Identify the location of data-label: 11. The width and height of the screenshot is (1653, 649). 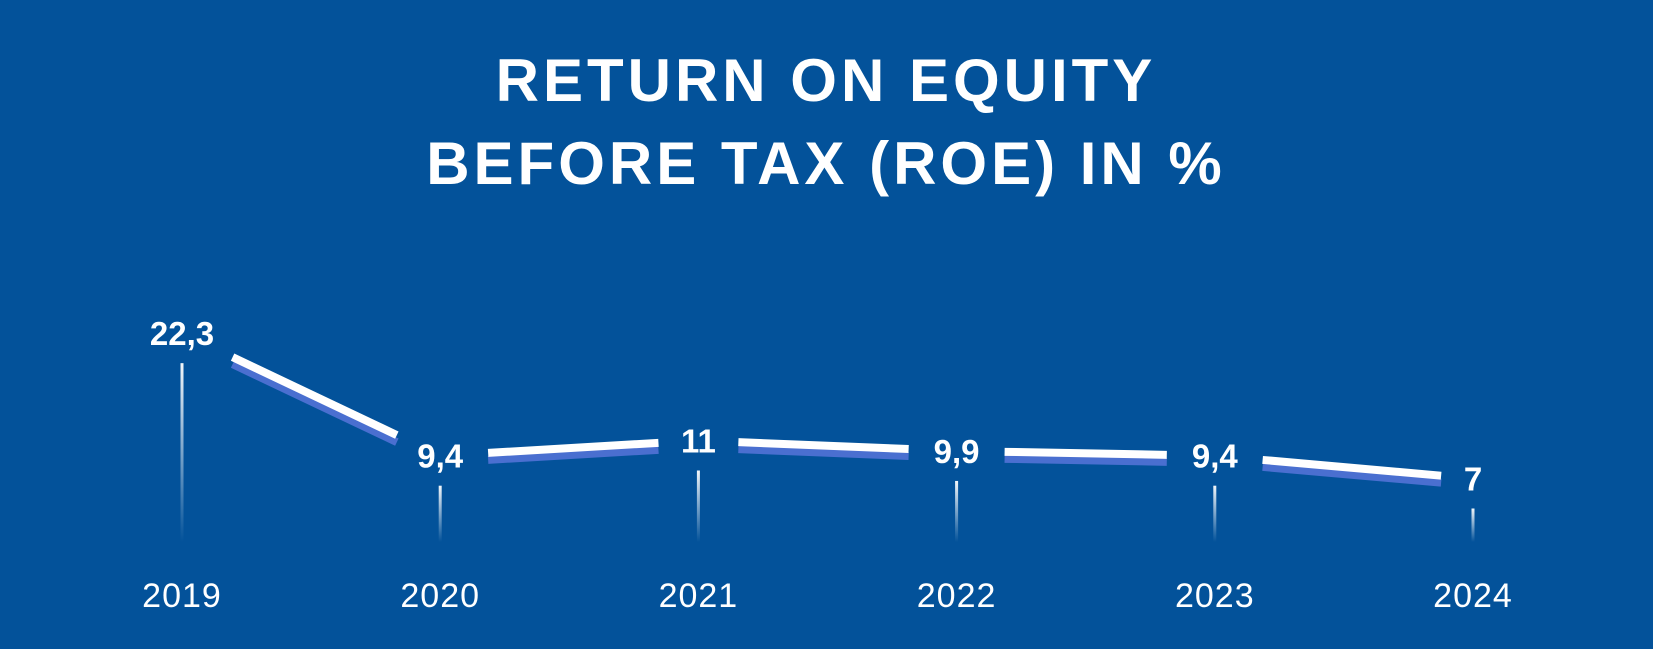
(698, 441).